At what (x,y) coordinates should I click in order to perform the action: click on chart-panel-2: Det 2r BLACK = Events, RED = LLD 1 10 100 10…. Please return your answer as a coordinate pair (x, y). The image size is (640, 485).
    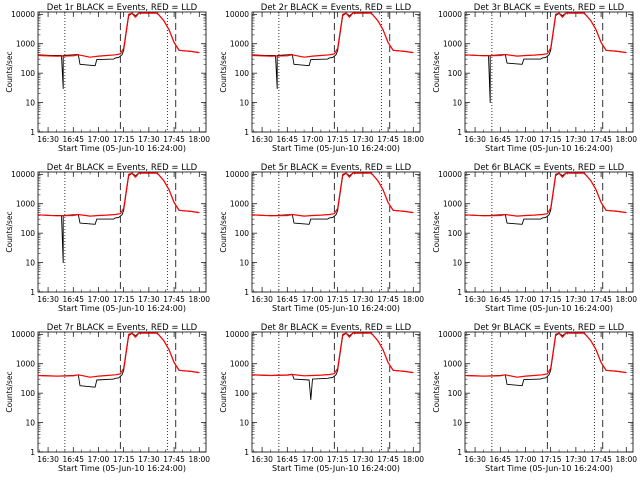
    Looking at the image, I should click on (321, 78).